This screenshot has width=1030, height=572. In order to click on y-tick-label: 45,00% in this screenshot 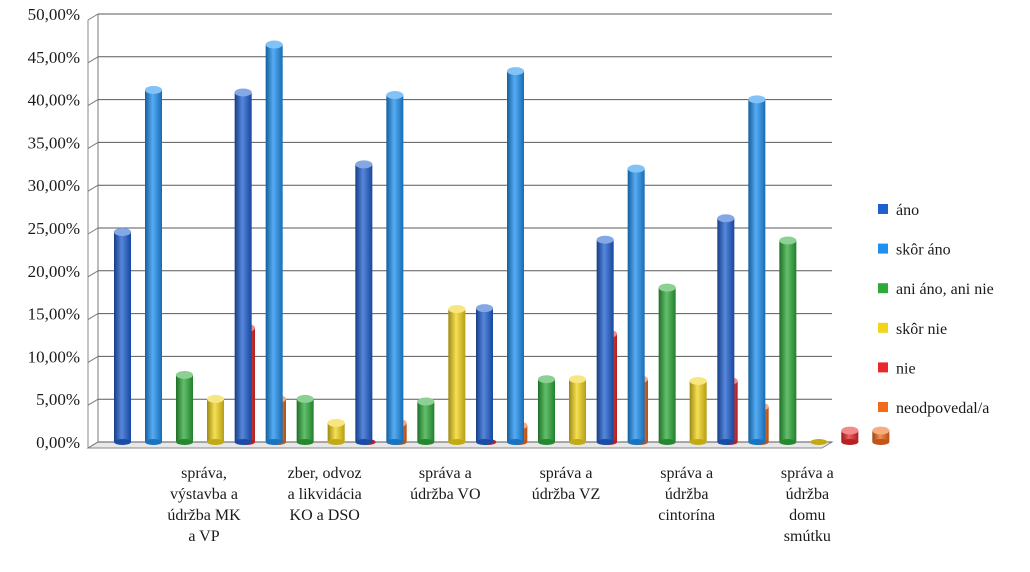, I will do `click(54, 57)`.